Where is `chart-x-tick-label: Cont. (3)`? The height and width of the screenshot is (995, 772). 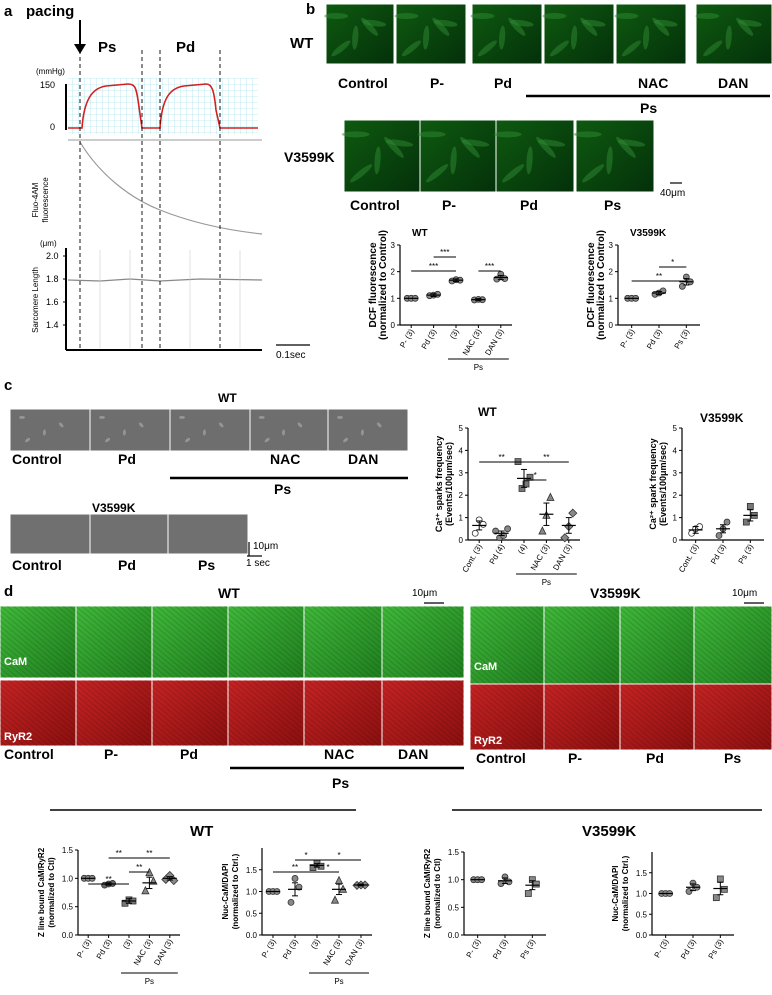 chart-x-tick-label: Cont. (3) is located at coordinates (689, 558).